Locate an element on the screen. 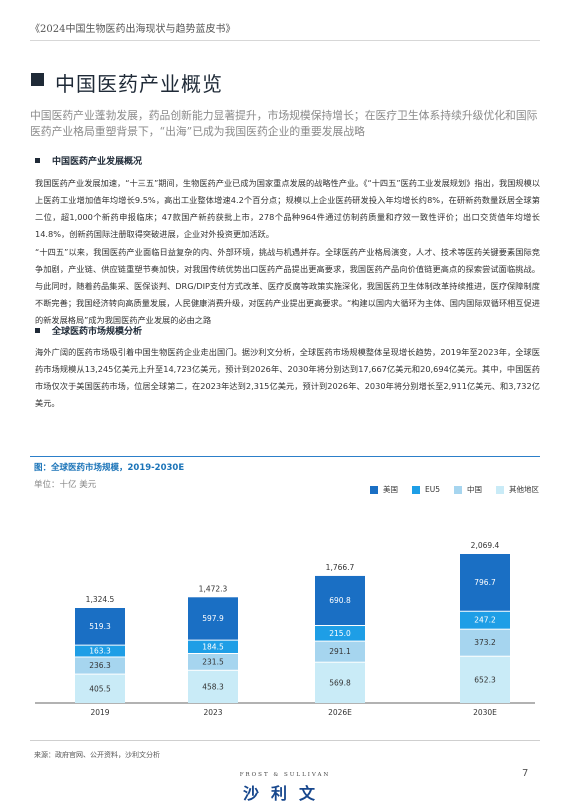 The width and height of the screenshot is (570, 810). data-label: 231.5 is located at coordinates (213, 661).